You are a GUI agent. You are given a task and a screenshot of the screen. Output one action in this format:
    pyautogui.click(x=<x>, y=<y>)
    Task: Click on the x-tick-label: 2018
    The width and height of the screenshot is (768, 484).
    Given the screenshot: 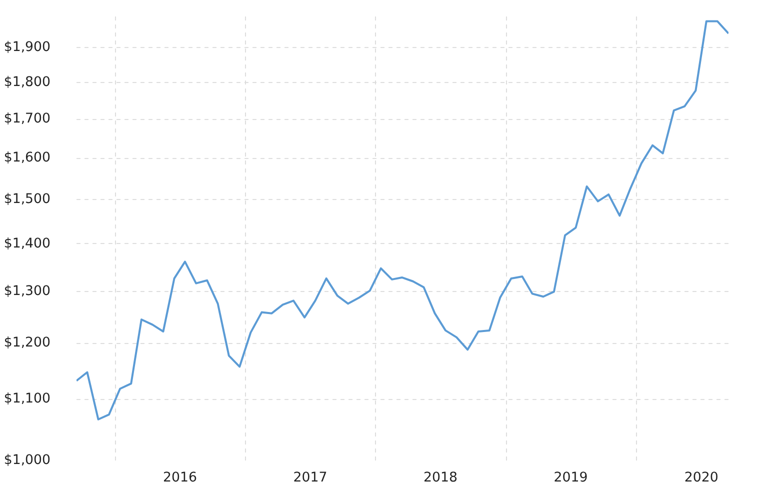 What is the action you would take?
    pyautogui.click(x=441, y=477)
    